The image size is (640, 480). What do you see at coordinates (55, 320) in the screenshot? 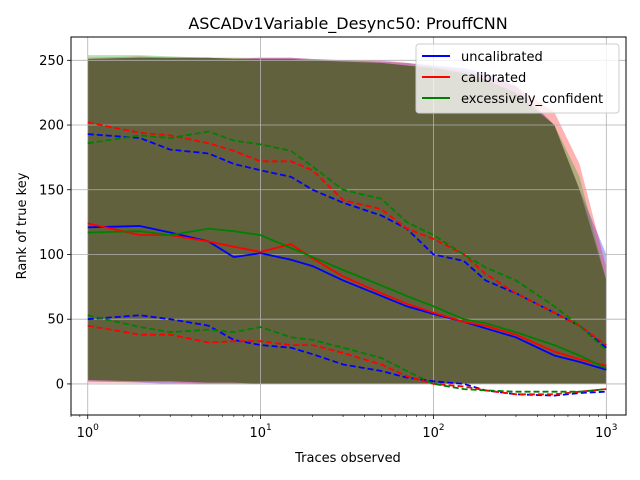
I see `y-tick-label: 50` at bounding box center [55, 320].